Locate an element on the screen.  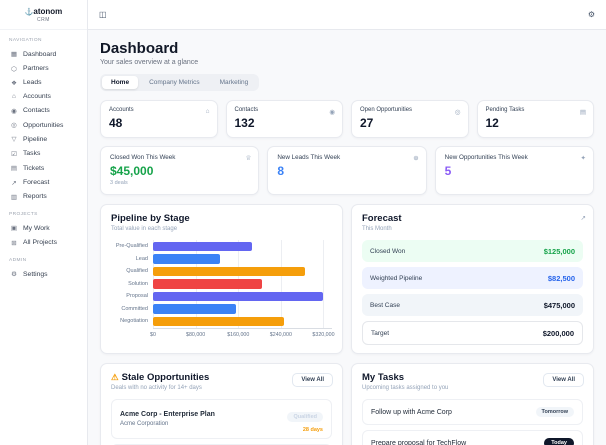
sidebar-item-icon: ▣ is located at coordinates (14, 229).